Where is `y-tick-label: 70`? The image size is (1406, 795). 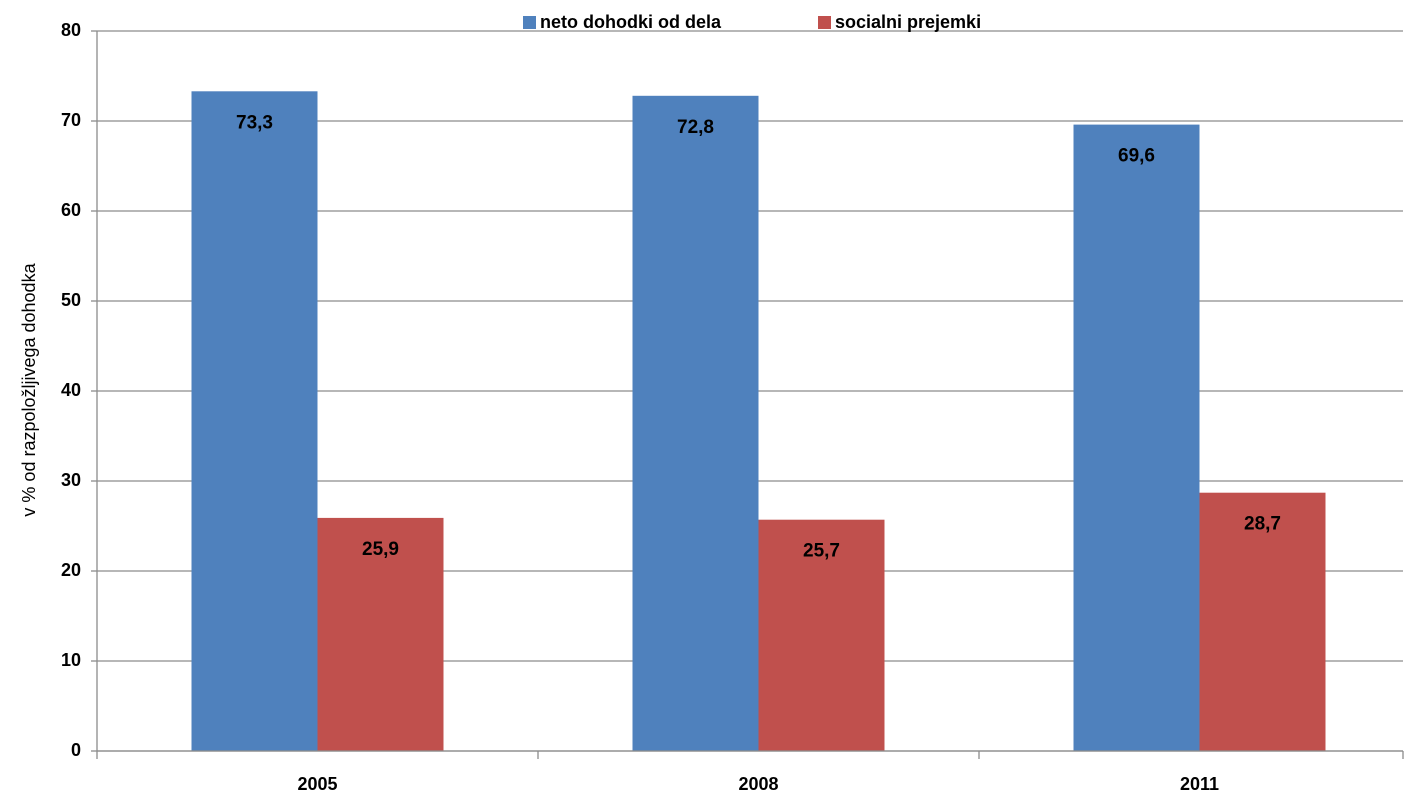
y-tick-label: 70 is located at coordinates (71, 120).